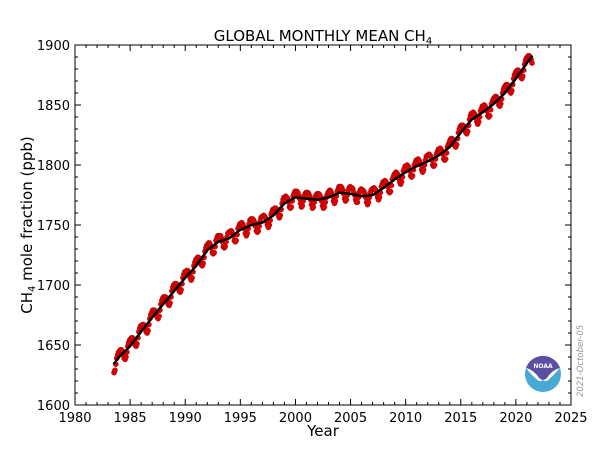 This screenshot has width=602, height=455. Describe the element at coordinates (323, 431) in the screenshot. I see `x-axis-label: Year` at that location.